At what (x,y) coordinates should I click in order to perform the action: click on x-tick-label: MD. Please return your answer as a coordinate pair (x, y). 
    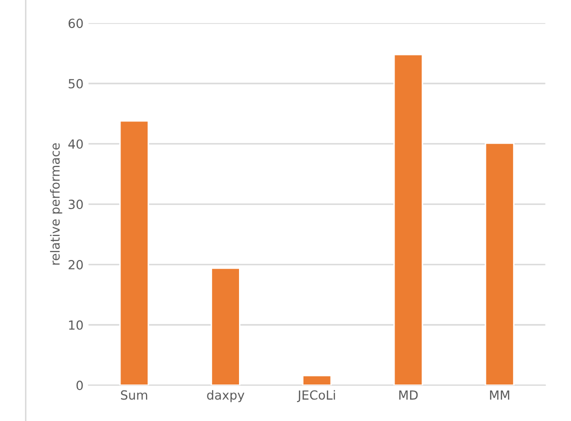
    Looking at the image, I should click on (408, 395).